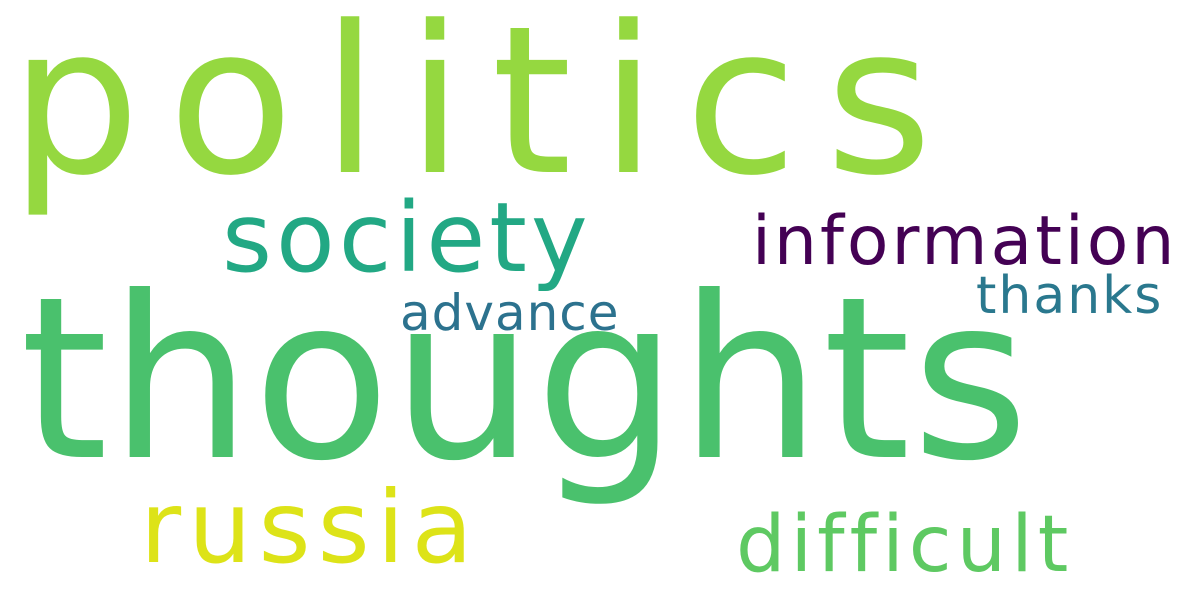 This screenshot has width=1200, height=600. I want to click on word-advance: advance, so click(510, 313).